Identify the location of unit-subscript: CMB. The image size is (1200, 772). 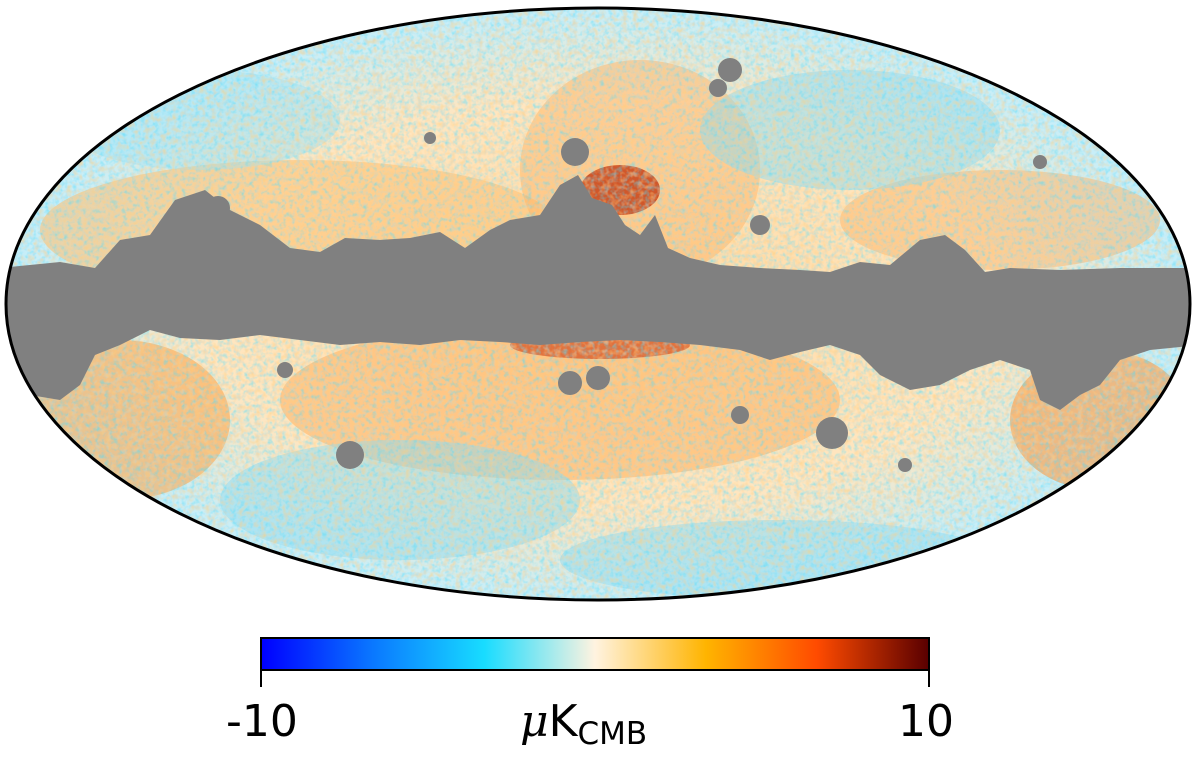
(612, 734).